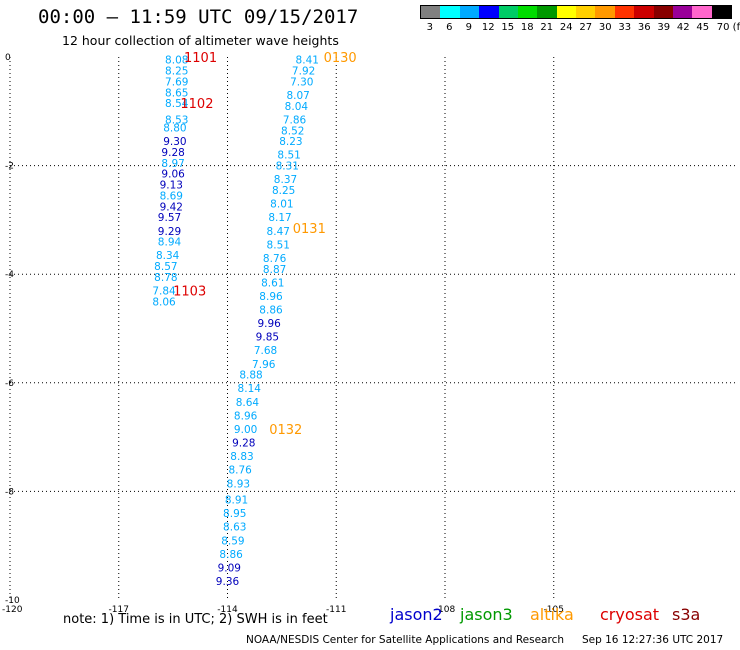 The height and width of the screenshot is (650, 740). Describe the element at coordinates (283, 191) in the screenshot. I see `wave-height-value: 8.25` at that location.